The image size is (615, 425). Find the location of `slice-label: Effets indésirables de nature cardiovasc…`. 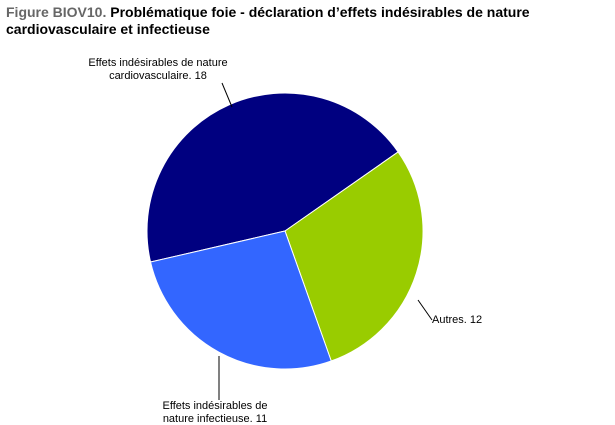

slice-label: Effets indésirables de nature cardiovasc… is located at coordinates (158, 70).